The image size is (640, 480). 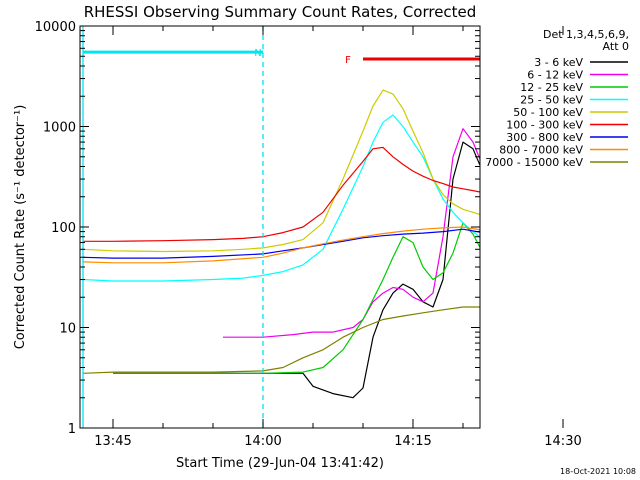 I want to click on legend-label-3: 12 - 25 keV, so click(x=551, y=87).